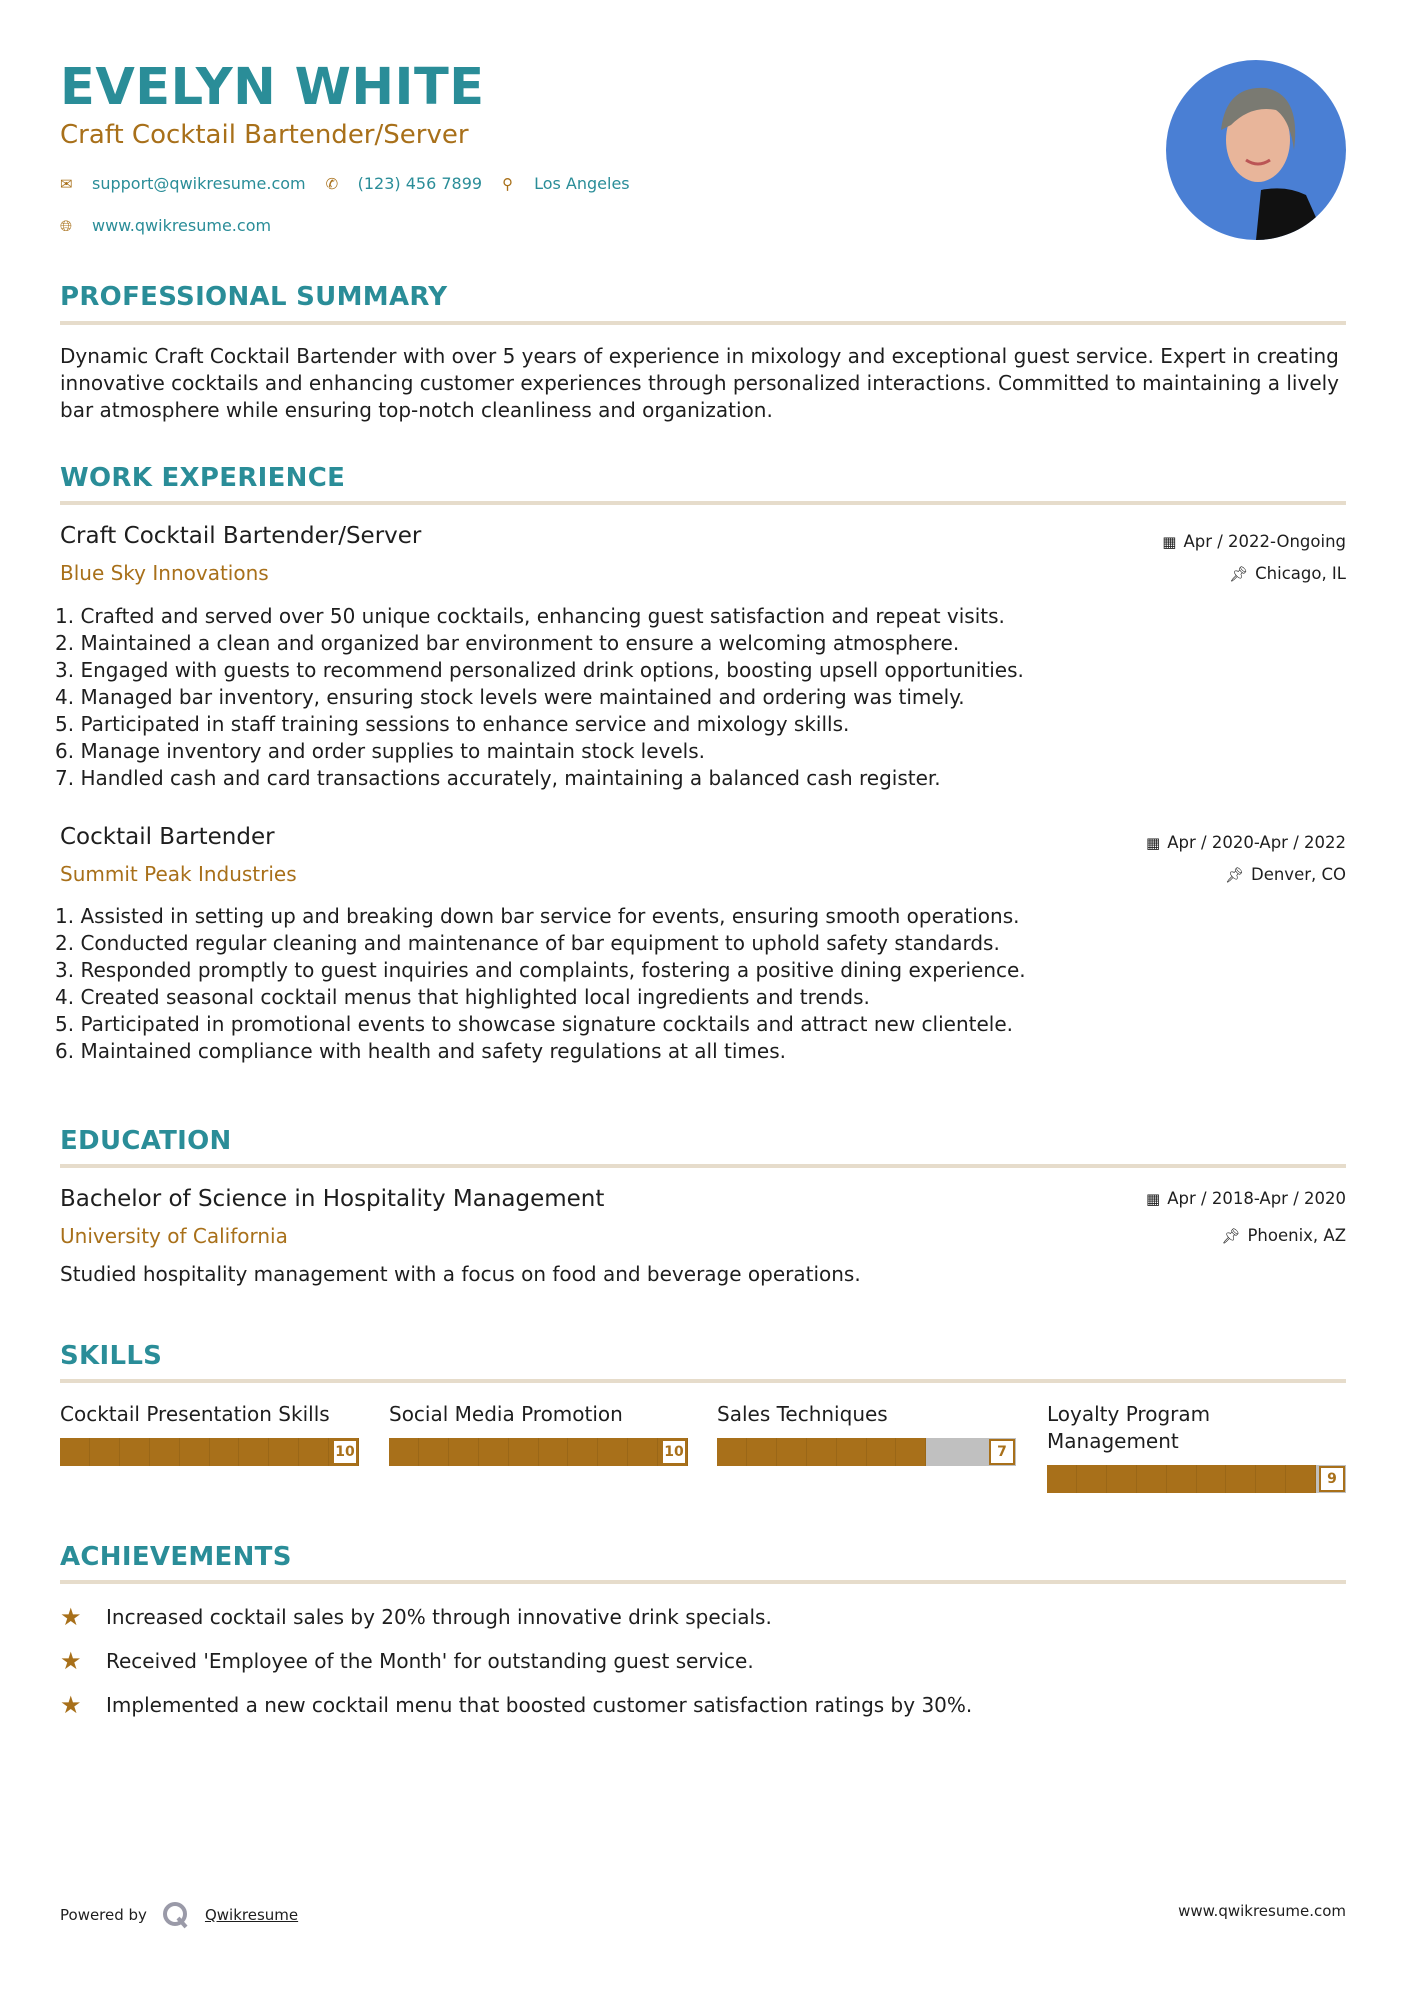 Image resolution: width=1407 pixels, height=1990 pixels. Describe the element at coordinates (1300, 573) in the screenshot. I see `job-location-text: Chicago, IL` at that location.